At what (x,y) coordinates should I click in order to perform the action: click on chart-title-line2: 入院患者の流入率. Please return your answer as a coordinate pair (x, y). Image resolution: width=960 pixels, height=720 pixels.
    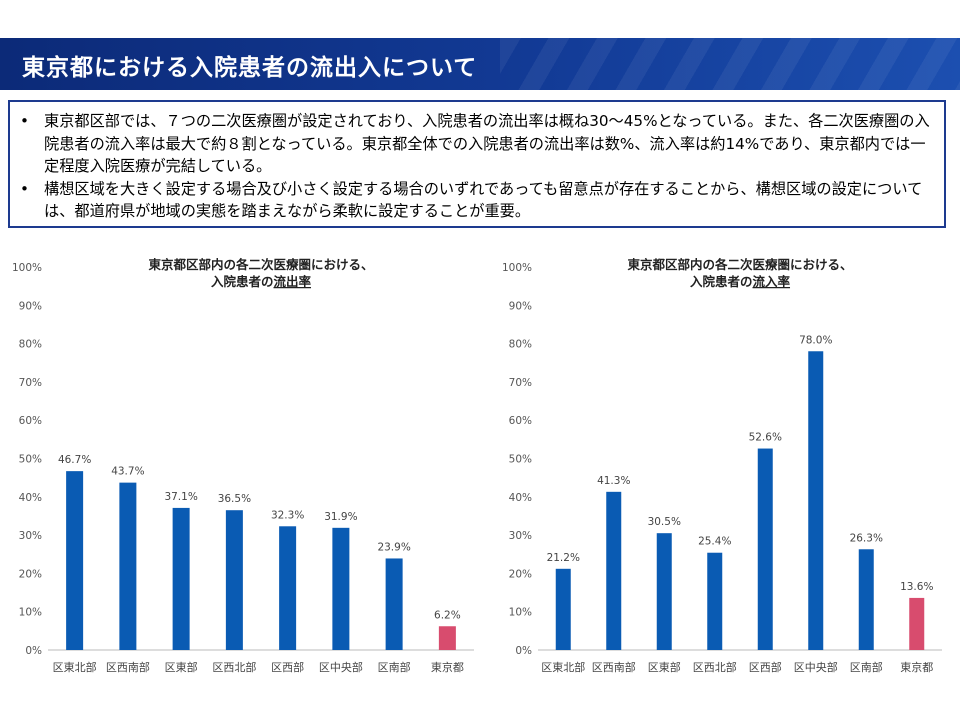
    Looking at the image, I should click on (740, 281).